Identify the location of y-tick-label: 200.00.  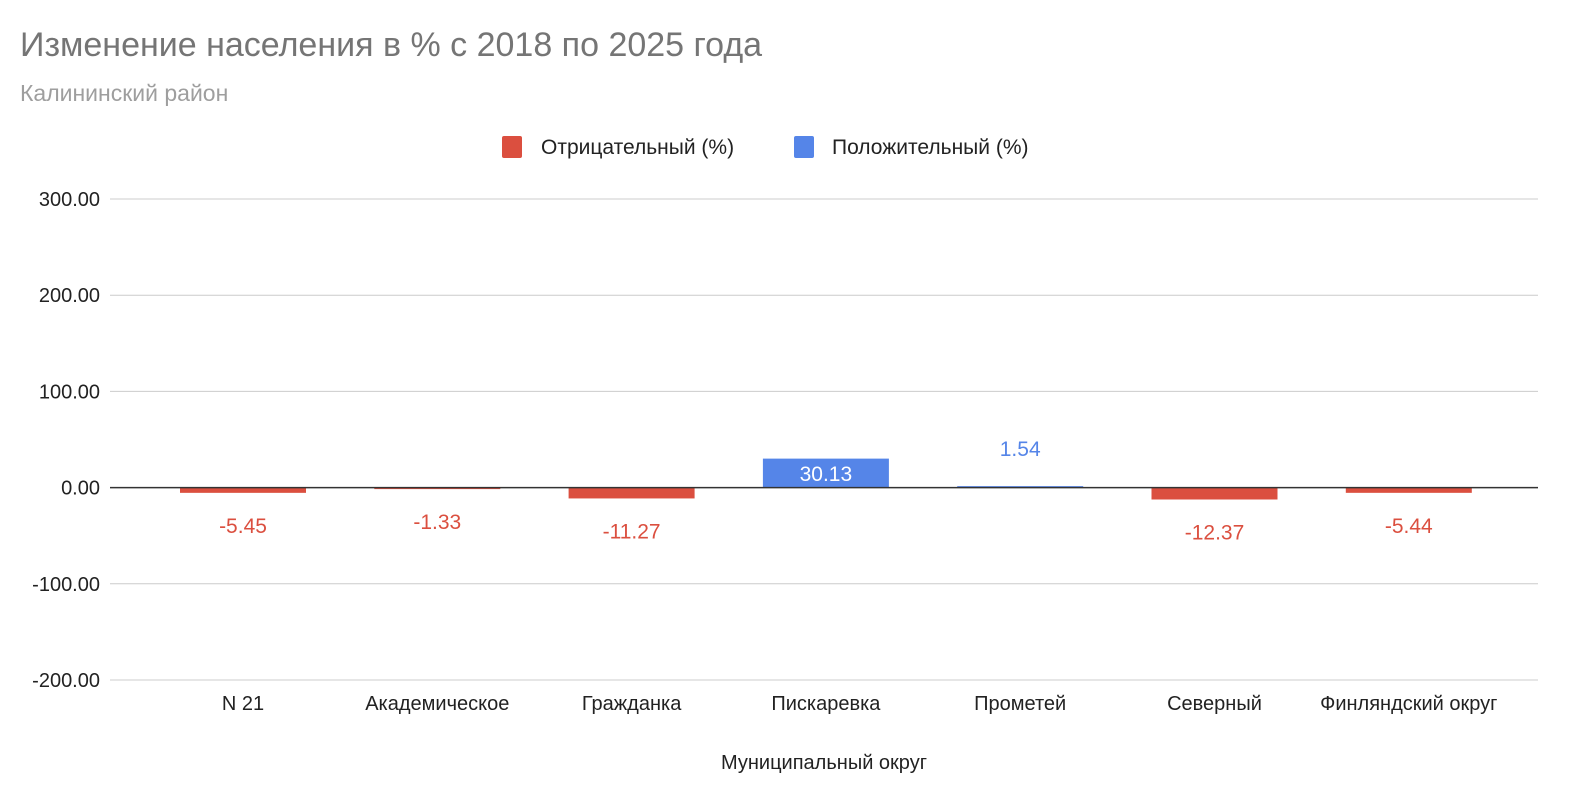
(69, 296).